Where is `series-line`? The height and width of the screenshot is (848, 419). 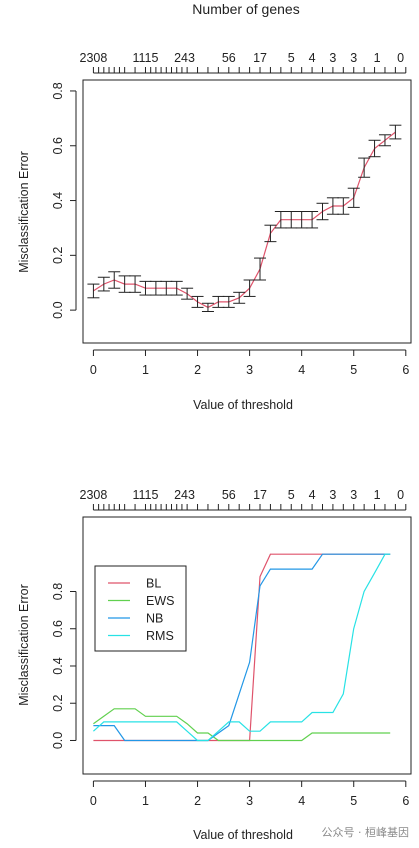 series-line is located at coordinates (242, 725).